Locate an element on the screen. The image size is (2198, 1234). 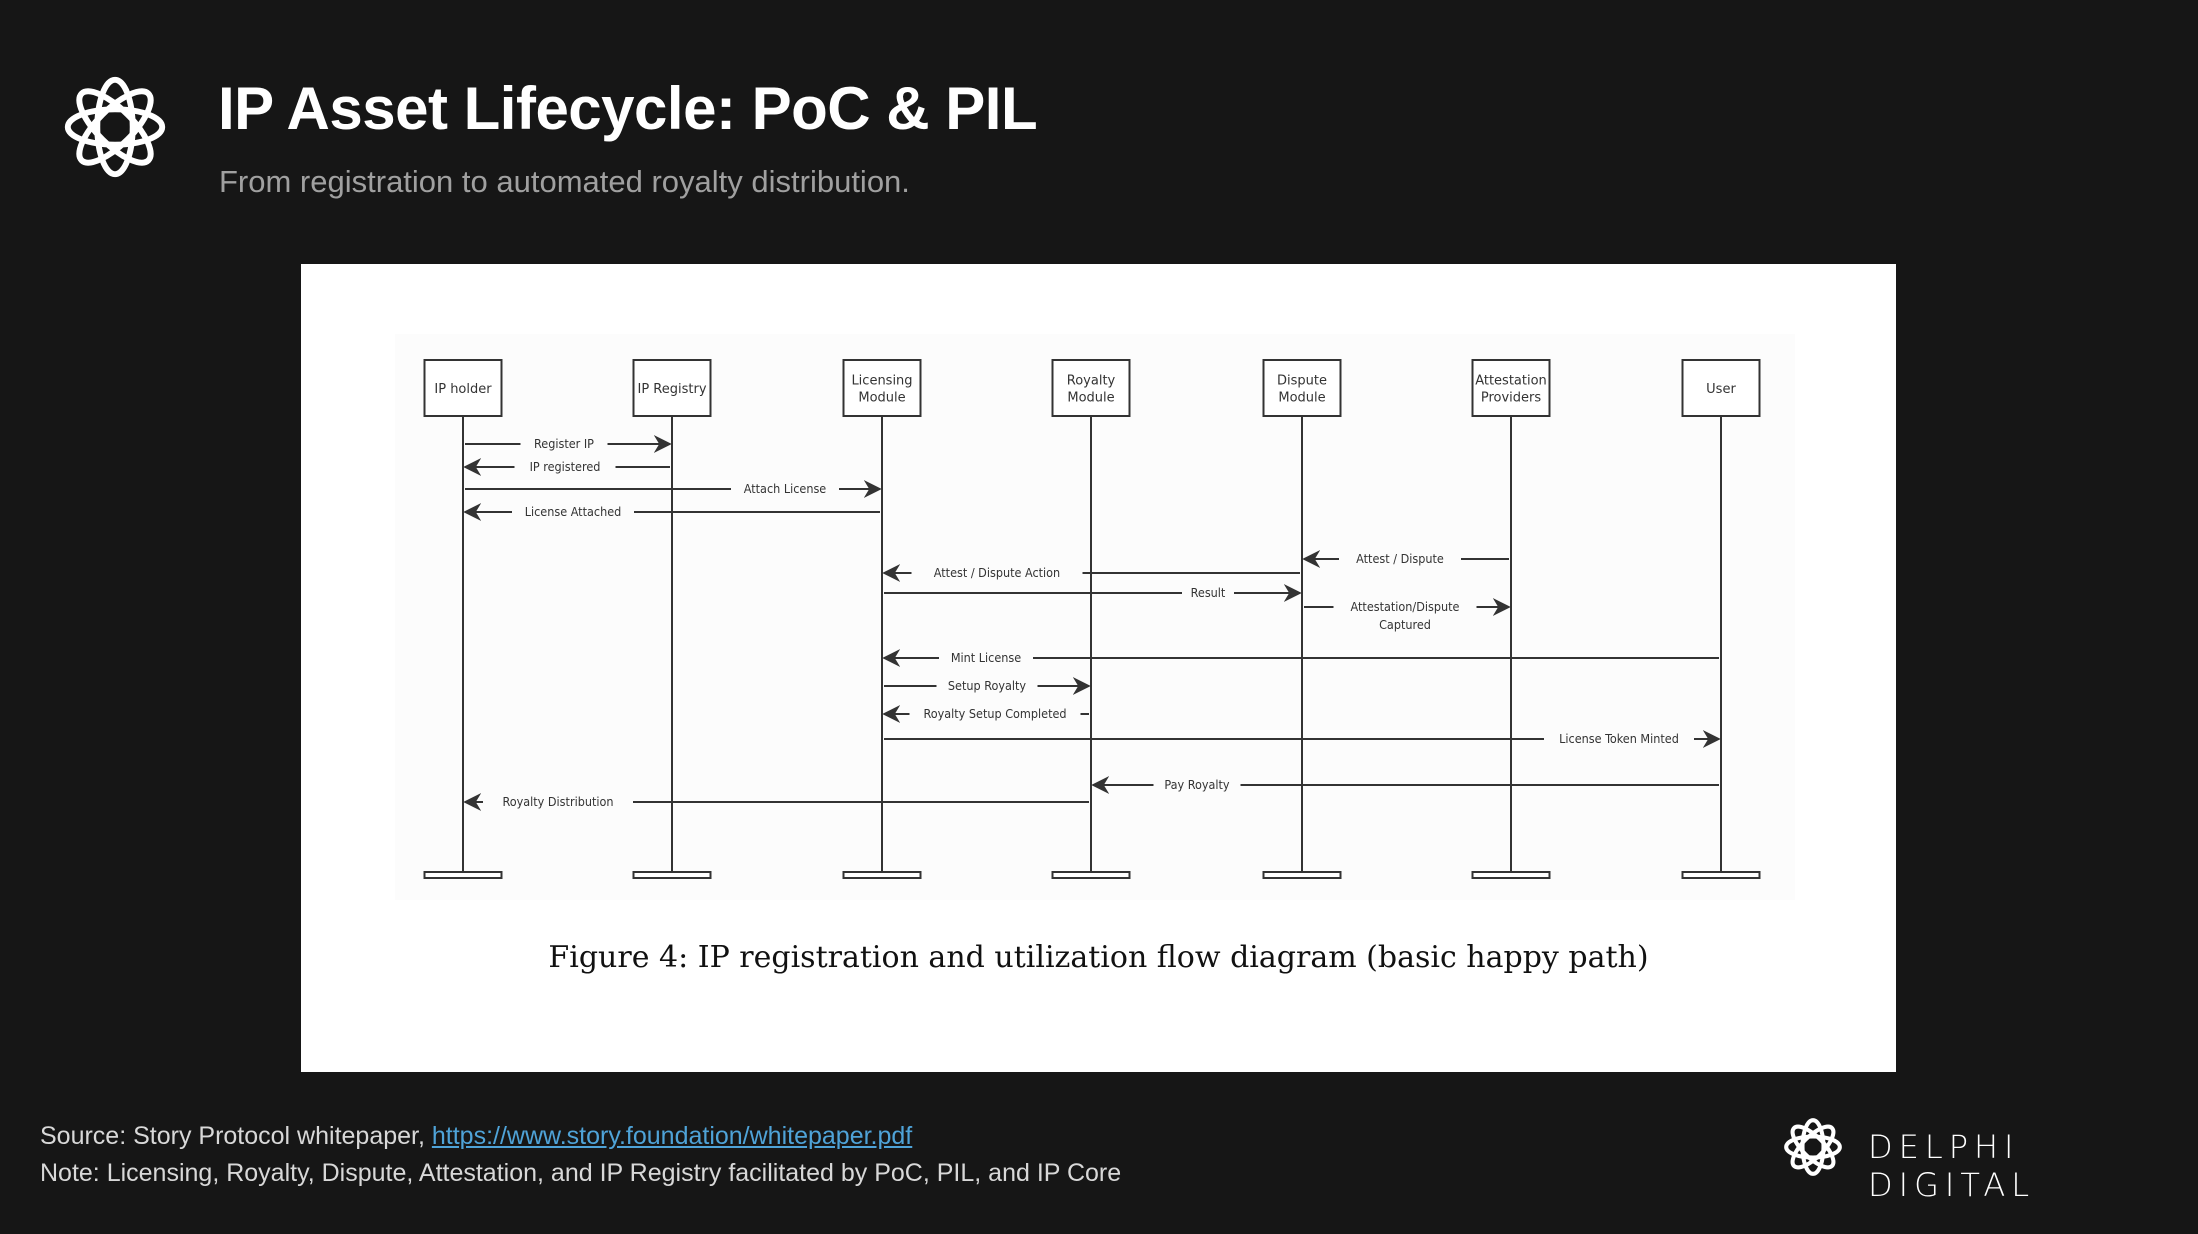
page-title: IP Asset Lifecycle: PoC & PIL is located at coordinates (628, 108).